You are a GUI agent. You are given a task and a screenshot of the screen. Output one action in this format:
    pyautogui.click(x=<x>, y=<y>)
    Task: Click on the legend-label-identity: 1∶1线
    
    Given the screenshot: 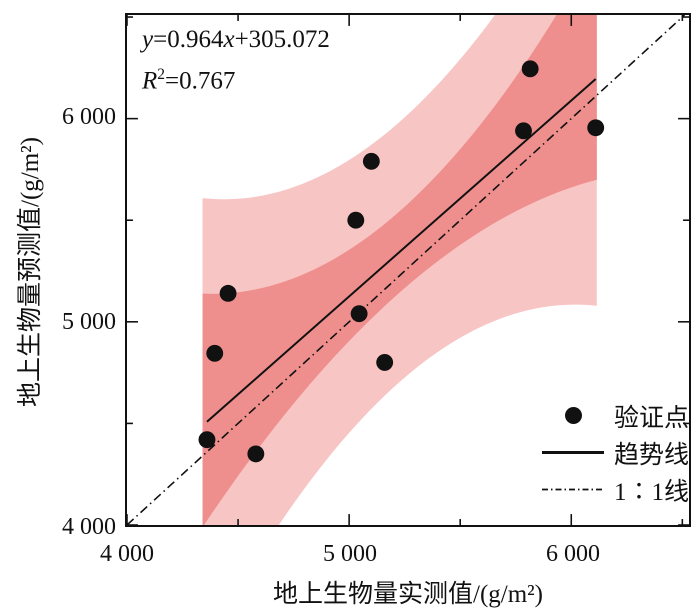 What is the action you would take?
    pyautogui.click(x=652, y=492)
    